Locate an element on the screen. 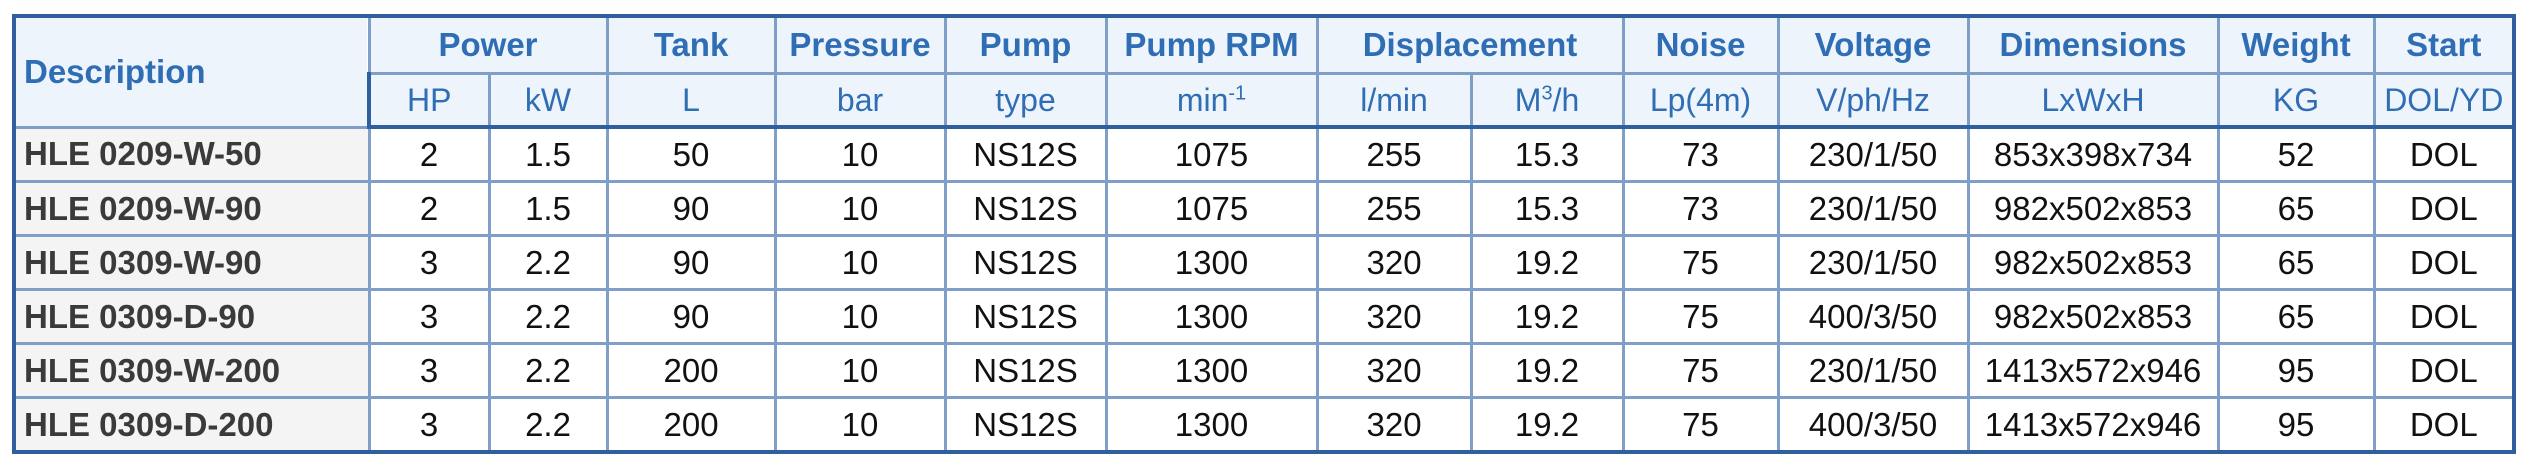 Image resolution: width=2524 pixels, height=476 pixels. unit-header-lp4m: Lp(4m) is located at coordinates (1700, 100).